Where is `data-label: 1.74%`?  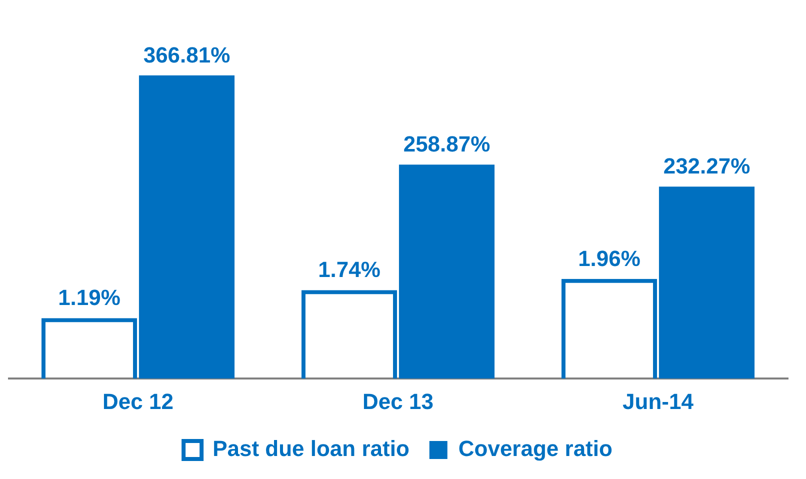
data-label: 1.74% is located at coordinates (349, 269).